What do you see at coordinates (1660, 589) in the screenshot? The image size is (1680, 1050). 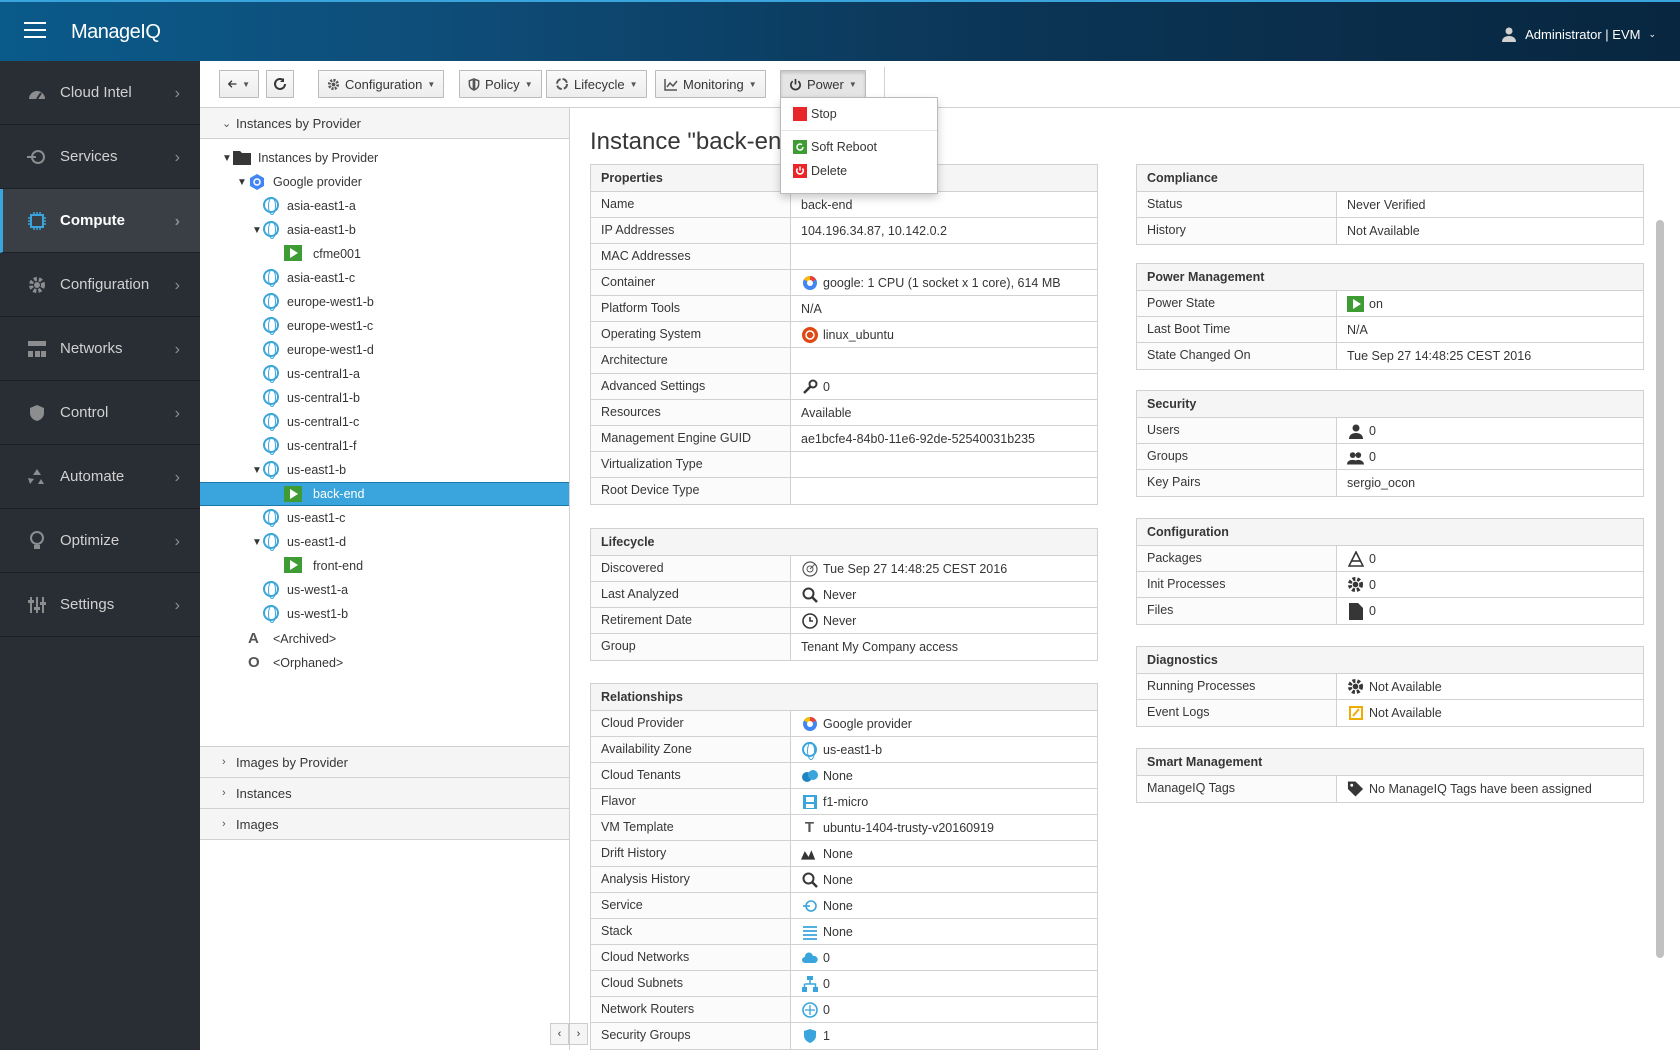 I see `scrollbar` at bounding box center [1660, 589].